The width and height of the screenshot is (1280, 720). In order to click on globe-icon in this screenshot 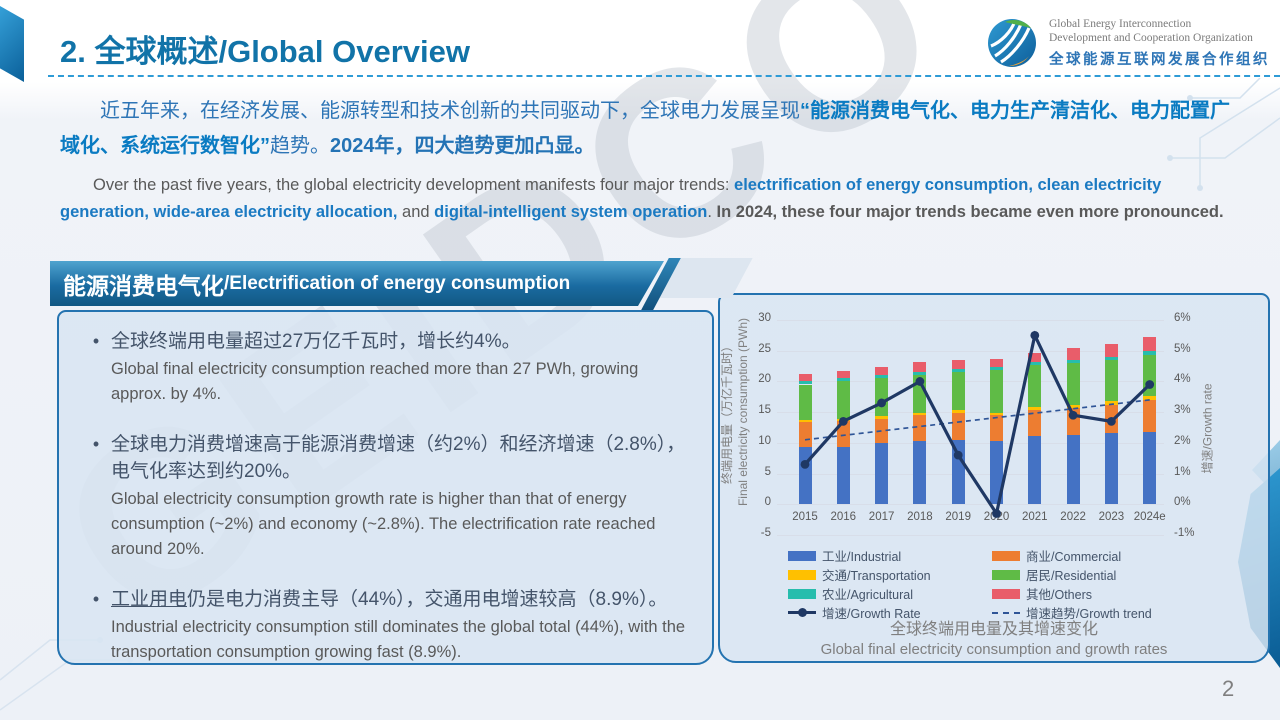, I will do `click(1012, 43)`.